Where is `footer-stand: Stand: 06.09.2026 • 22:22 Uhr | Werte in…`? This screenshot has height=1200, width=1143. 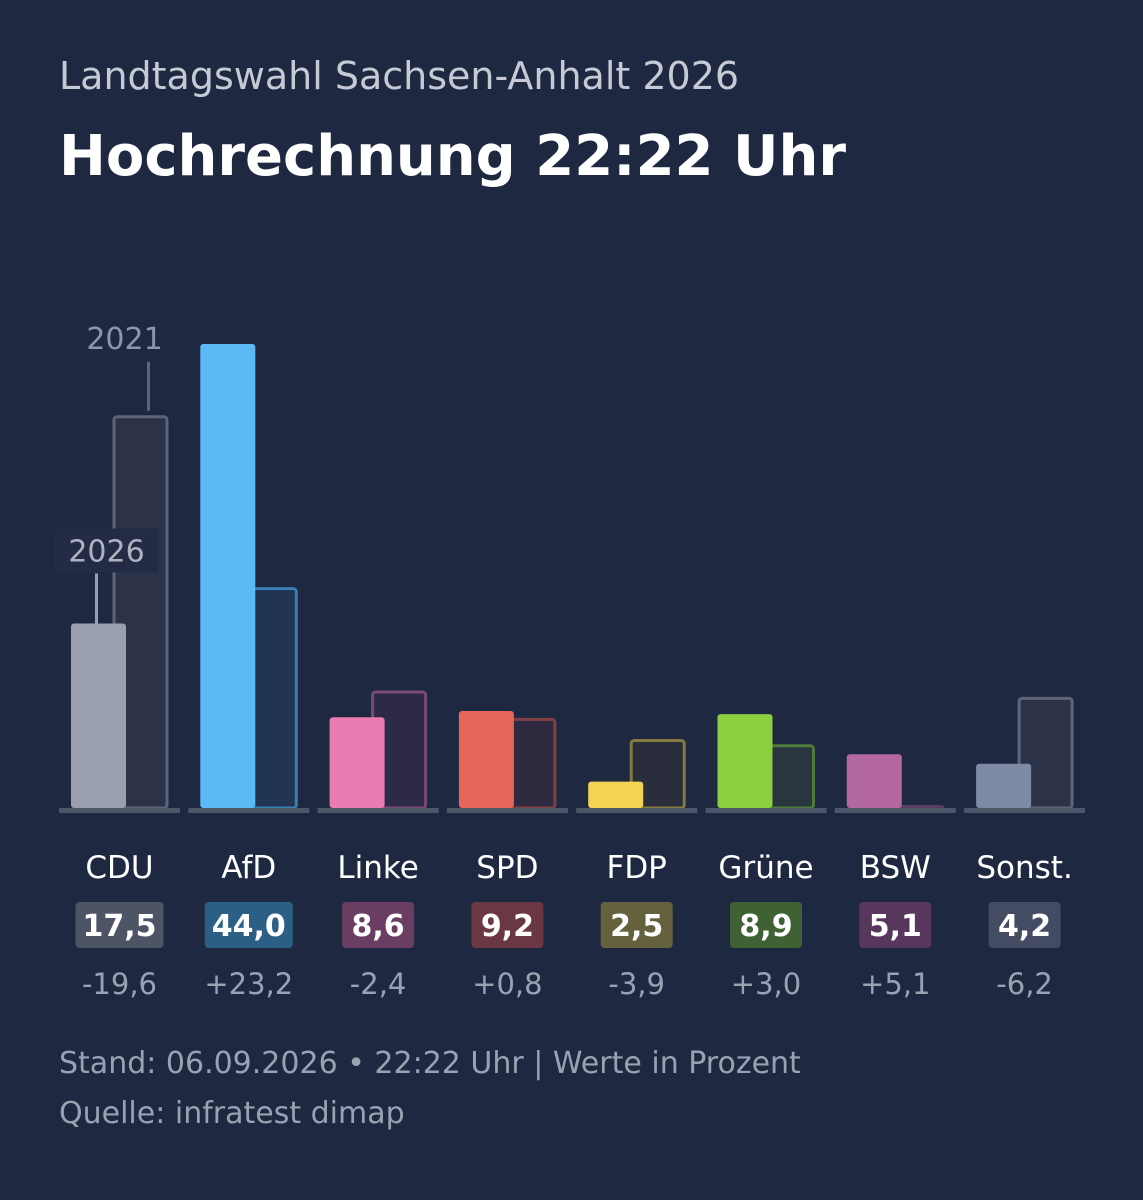 footer-stand: Stand: 06.09.2026 • 22:22 Uhr | Werte in… is located at coordinates (430, 1063).